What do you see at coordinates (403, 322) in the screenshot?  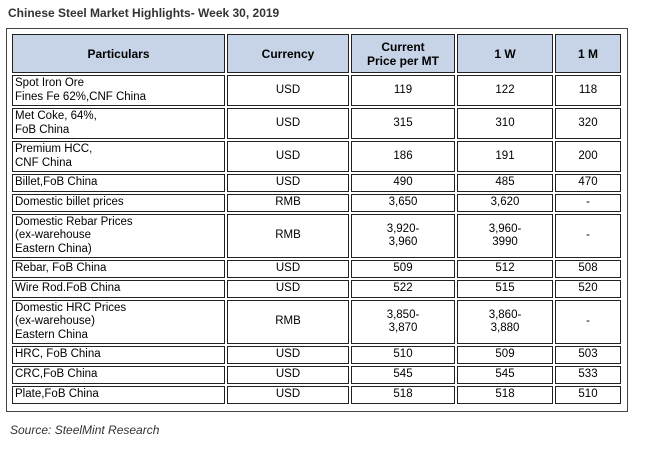 I see `cell-current-price: 3,850- 3,870` at bounding box center [403, 322].